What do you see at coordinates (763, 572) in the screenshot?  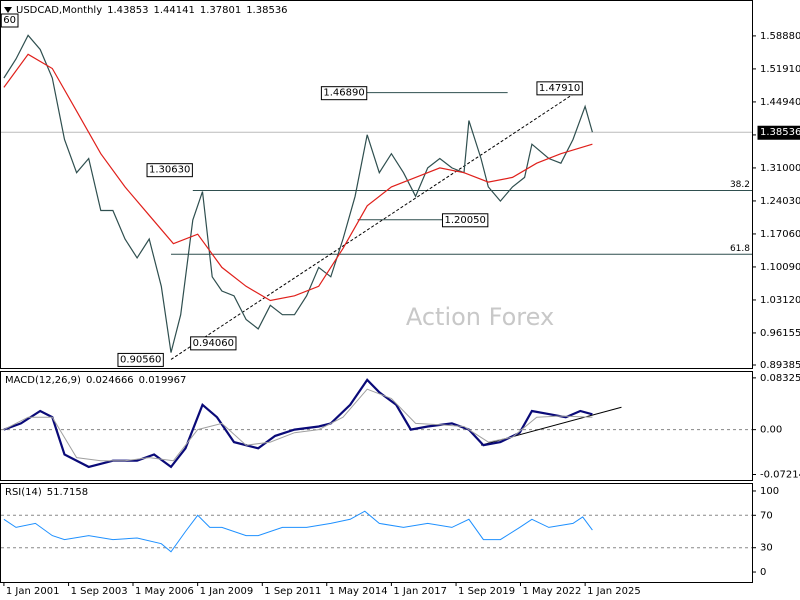 I see `y-tick-label: 0` at bounding box center [763, 572].